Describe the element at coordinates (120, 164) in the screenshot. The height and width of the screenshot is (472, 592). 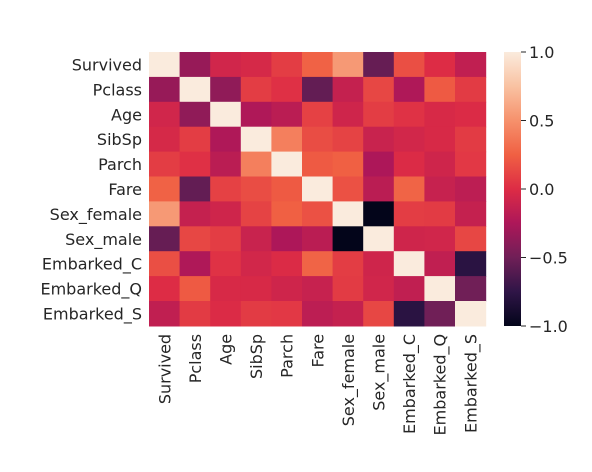
I see `y-tick-label: Parch` at that location.